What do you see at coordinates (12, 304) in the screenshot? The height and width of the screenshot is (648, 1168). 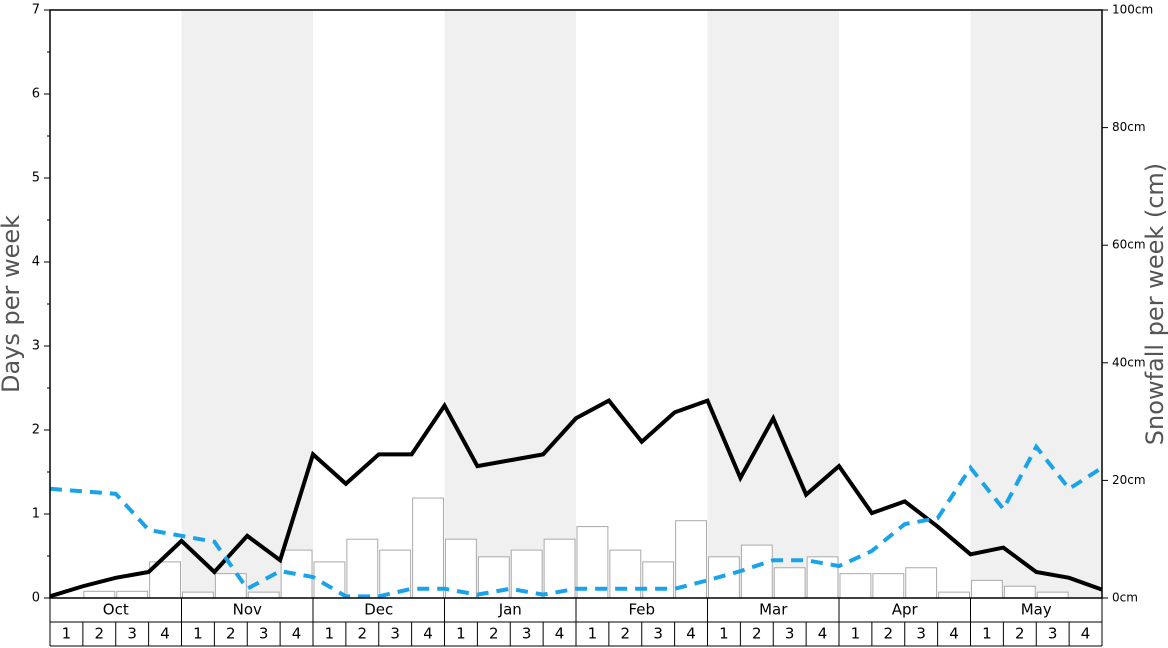 I see `y-axis-label: Days per week` at bounding box center [12, 304].